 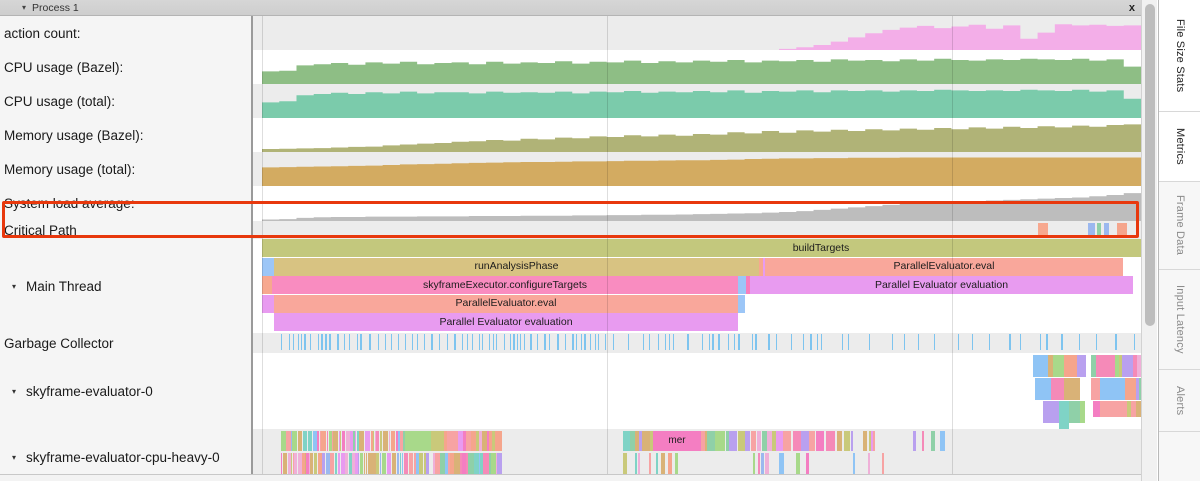 What do you see at coordinates (126, 391) in the screenshot?
I see `track-label-skyframe-evaluator-0: ▾ skyframe-evaluator-0` at bounding box center [126, 391].